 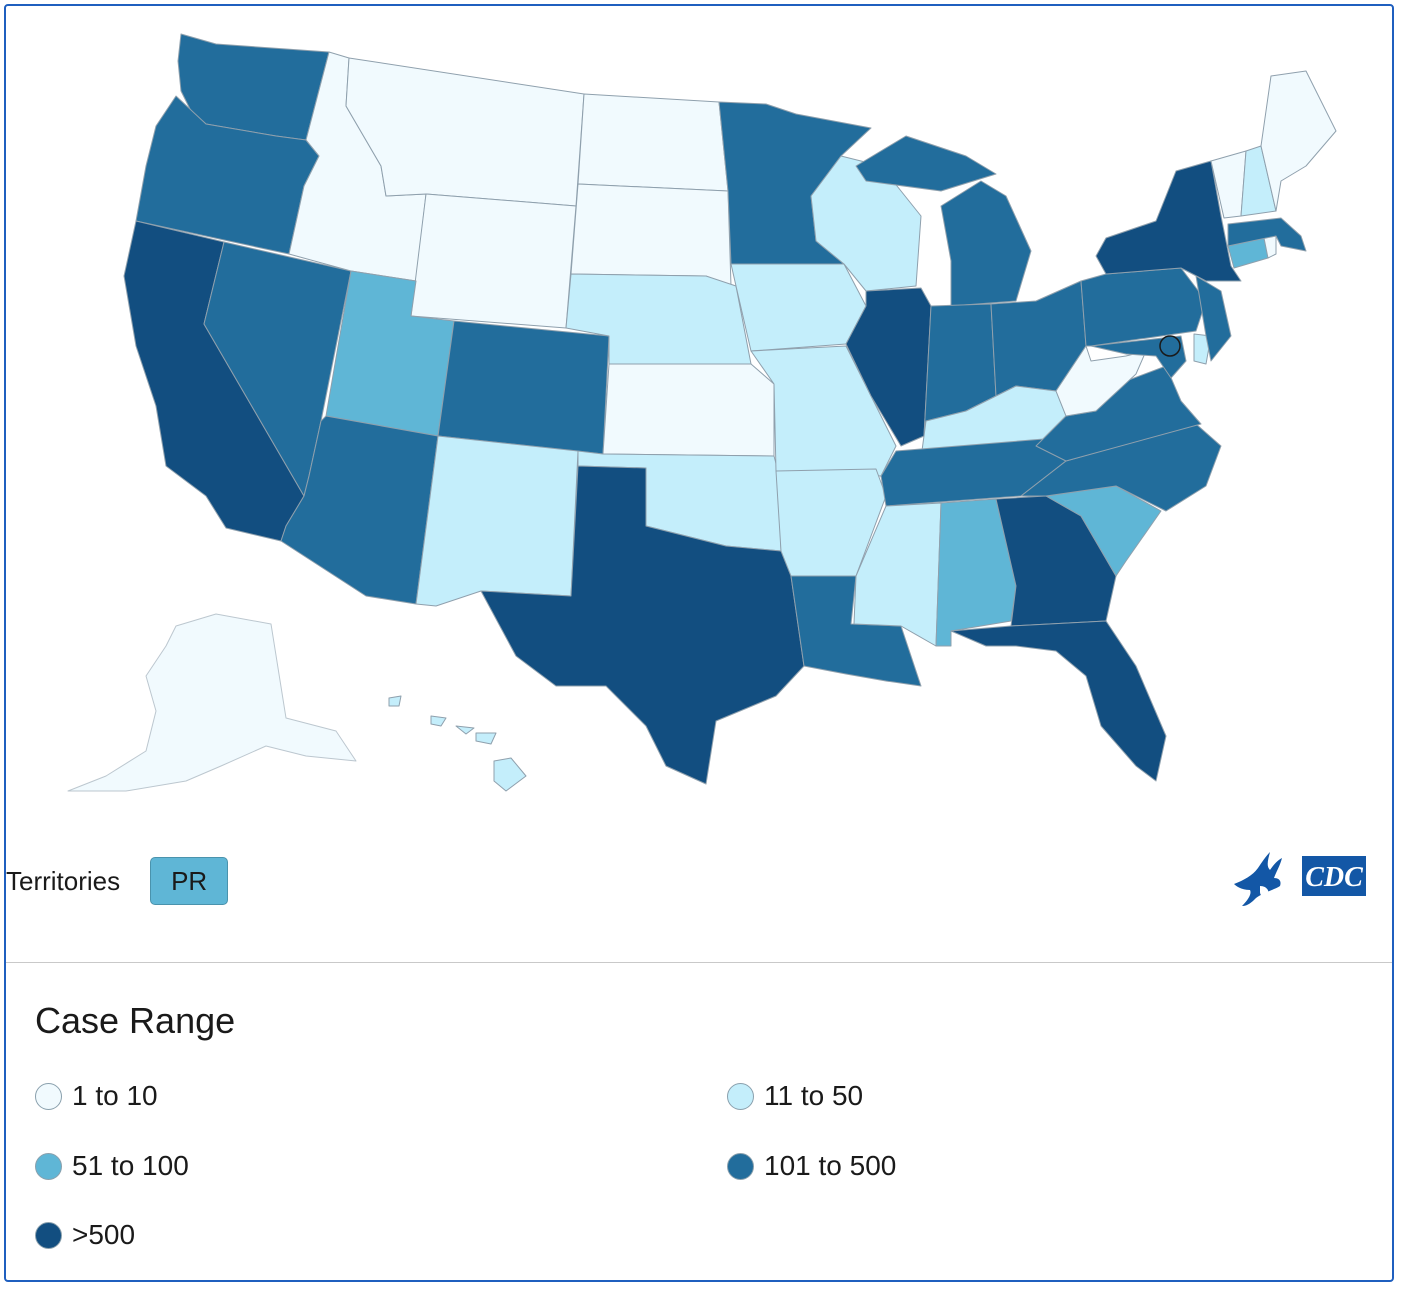 I want to click on divider, so click(x=699, y=962).